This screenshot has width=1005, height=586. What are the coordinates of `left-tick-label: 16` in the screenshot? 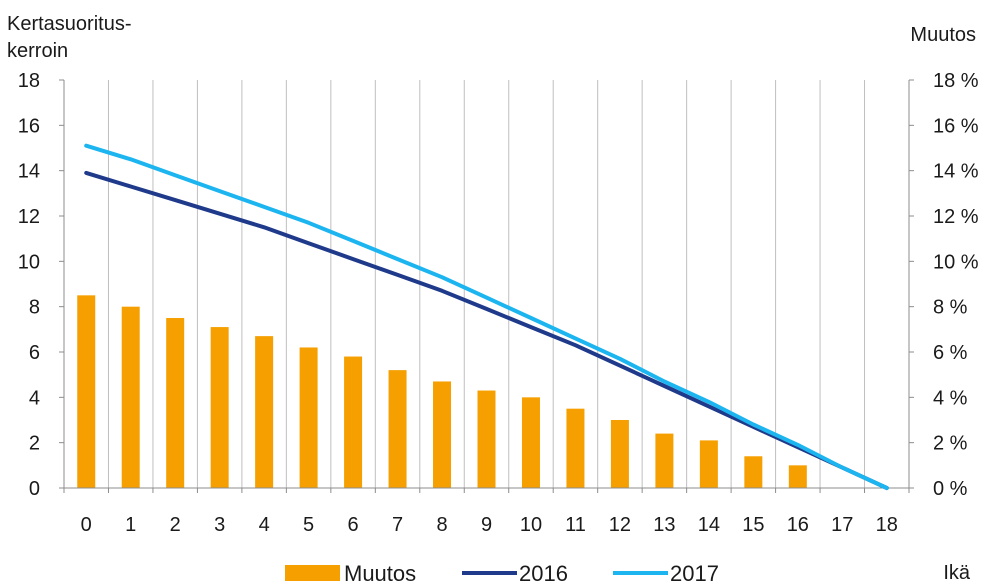 It's located at (29, 126).